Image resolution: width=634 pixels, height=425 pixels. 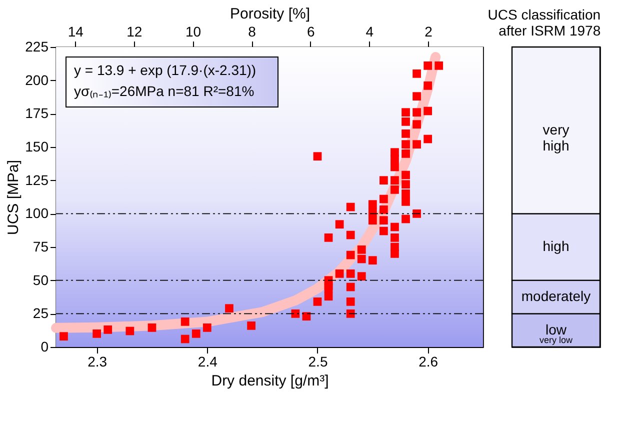 I want to click on chart-title: UCS classification after ISRM 1978, so click(x=544, y=22).